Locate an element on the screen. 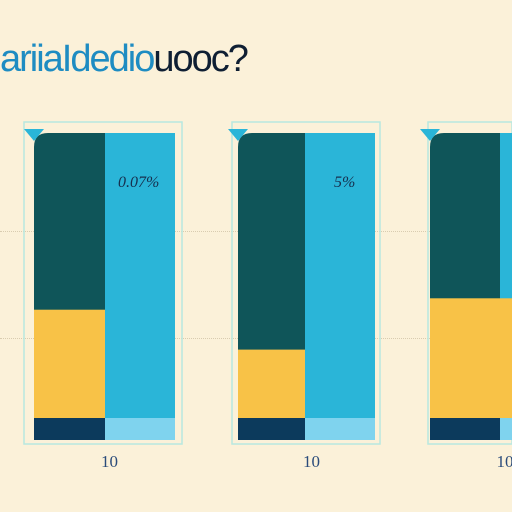 The image size is (512, 512). value-label: 0.07% is located at coordinates (139, 182).